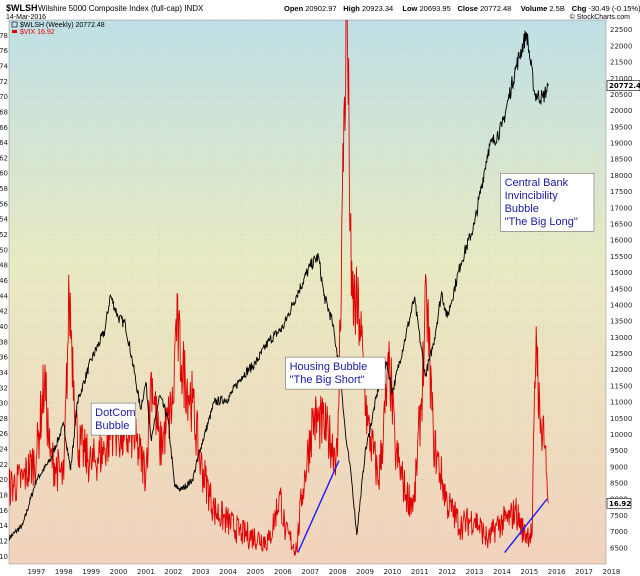 This screenshot has height=576, width=640. What do you see at coordinates (621, 46) in the screenshot?
I see `right-tick-label: 22000` at bounding box center [621, 46].